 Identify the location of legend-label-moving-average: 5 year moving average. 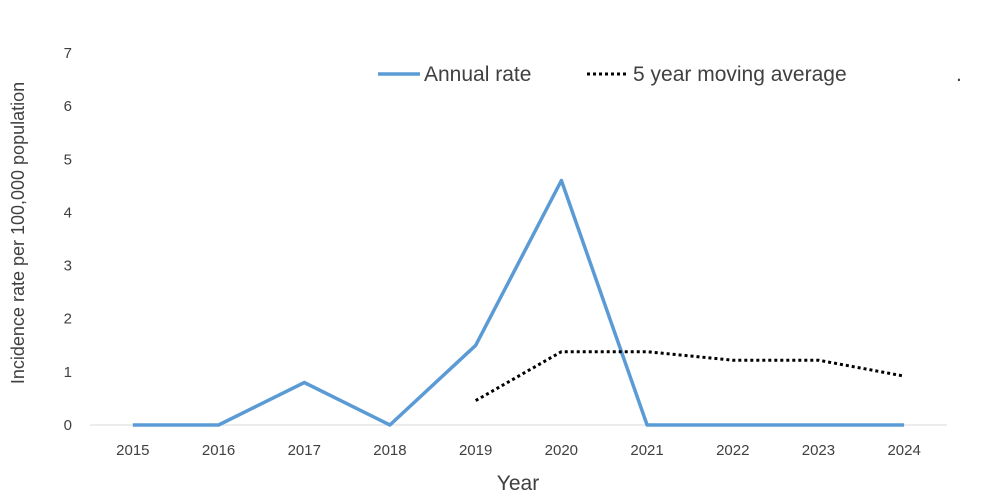
(740, 74).